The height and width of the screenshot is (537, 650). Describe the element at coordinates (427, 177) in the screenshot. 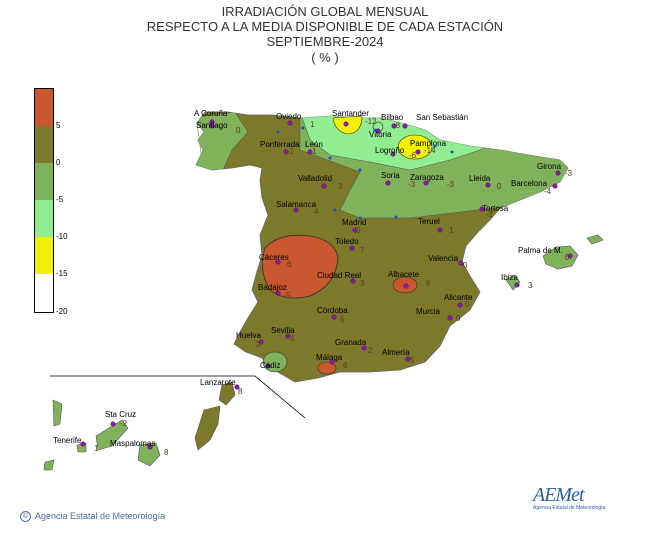

I see `station-name: Zaragoza` at that location.